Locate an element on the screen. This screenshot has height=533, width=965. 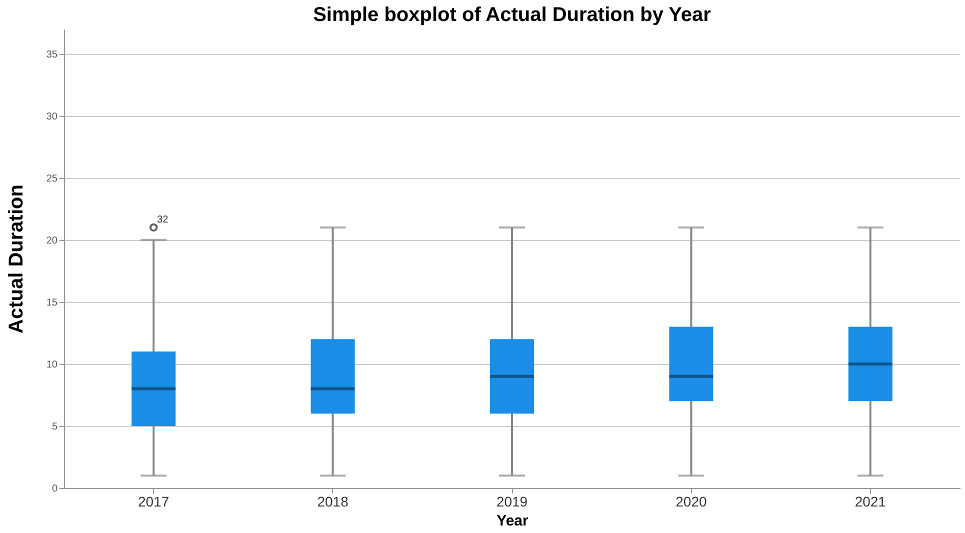
y-tick-label: 25 is located at coordinates (52, 178).